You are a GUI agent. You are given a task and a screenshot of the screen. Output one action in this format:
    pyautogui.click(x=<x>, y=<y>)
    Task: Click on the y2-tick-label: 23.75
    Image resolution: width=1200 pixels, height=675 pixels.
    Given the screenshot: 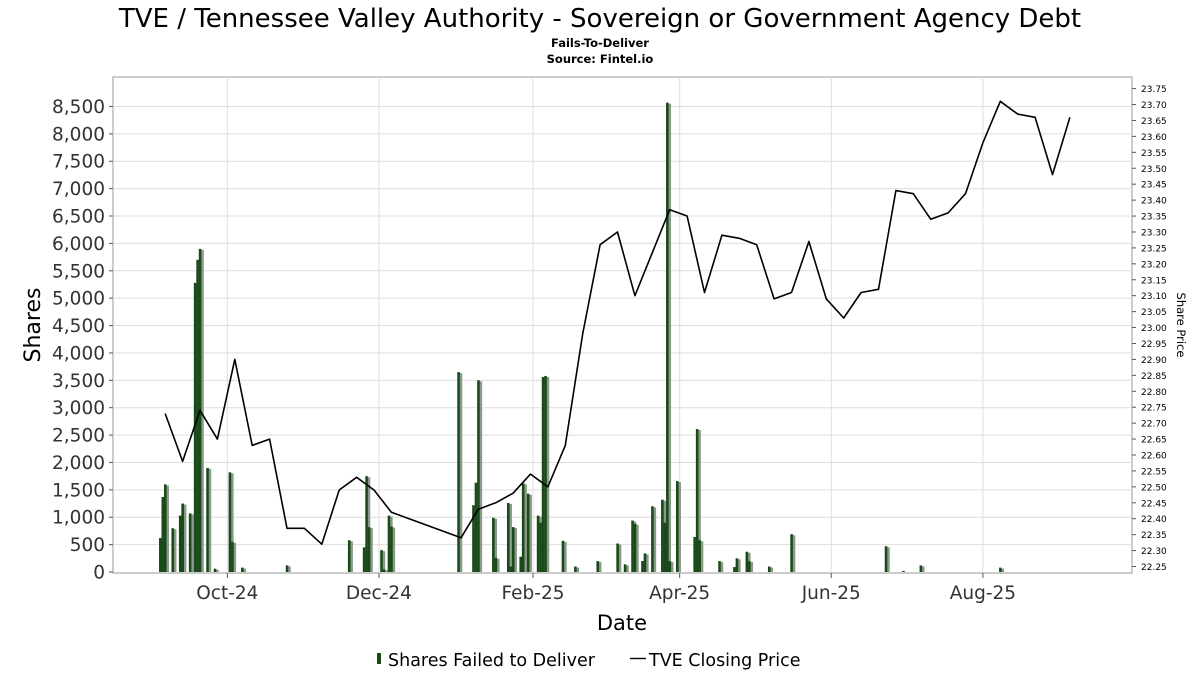 What is the action you would take?
    pyautogui.click(x=1154, y=90)
    